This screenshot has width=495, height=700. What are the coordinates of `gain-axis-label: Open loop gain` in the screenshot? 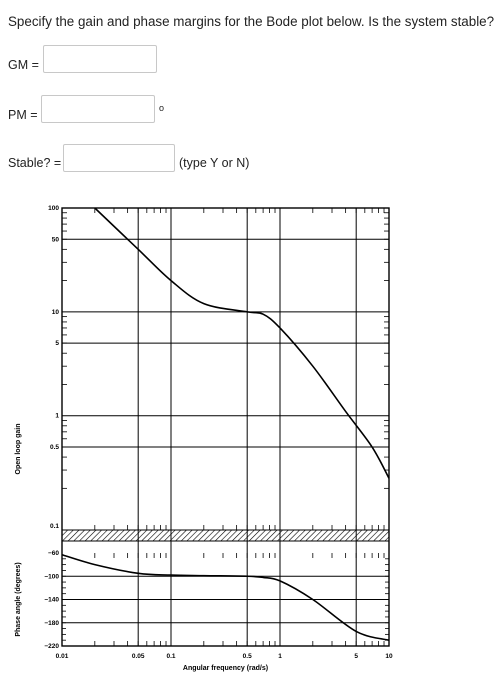 It's located at (18, 449).